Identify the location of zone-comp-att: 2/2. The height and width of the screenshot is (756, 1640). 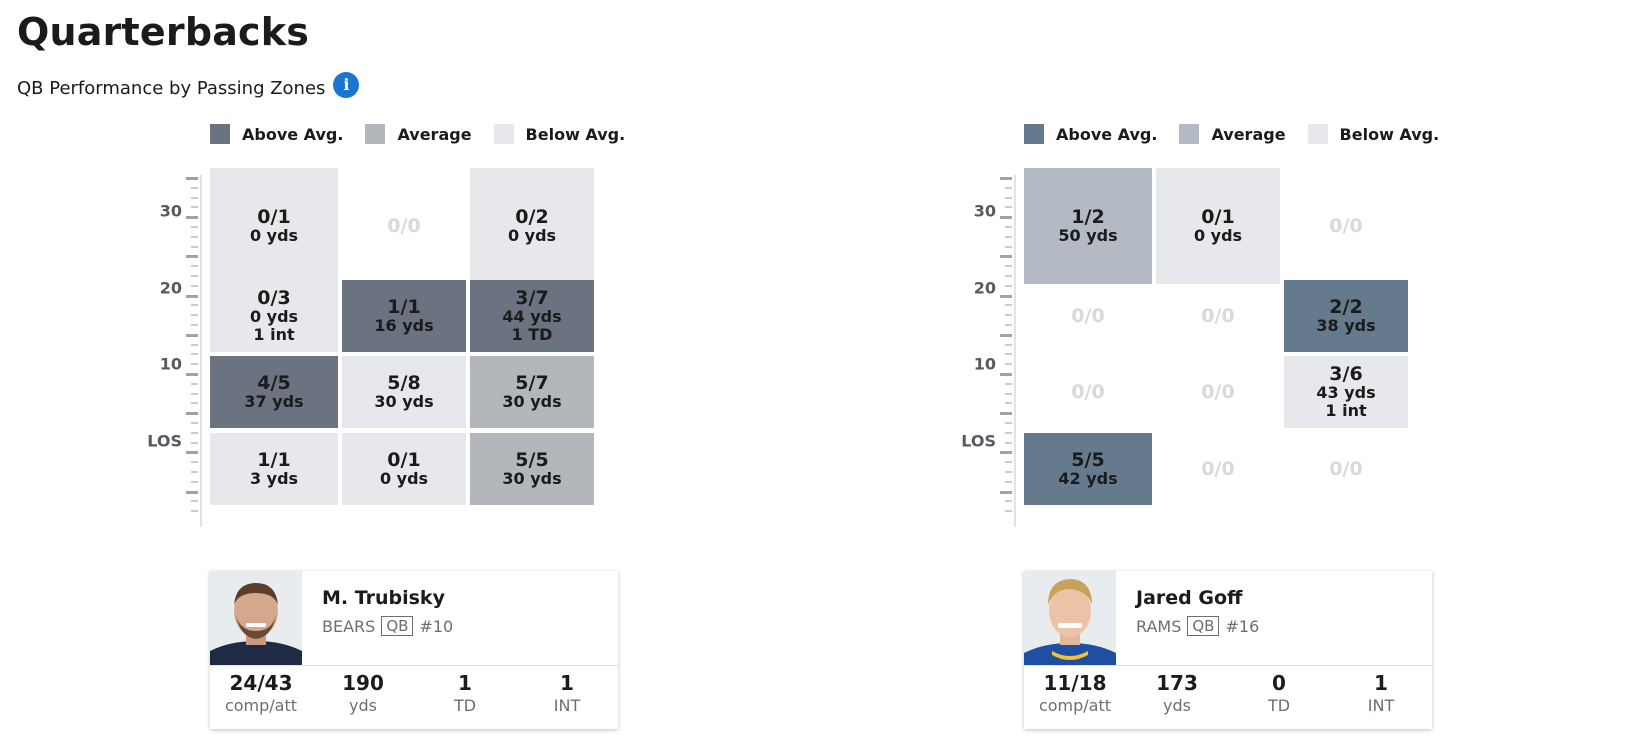
(1346, 307).